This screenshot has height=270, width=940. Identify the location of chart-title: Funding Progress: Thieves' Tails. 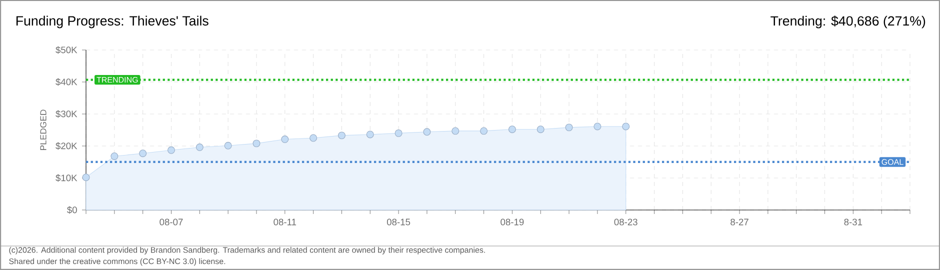
(112, 22).